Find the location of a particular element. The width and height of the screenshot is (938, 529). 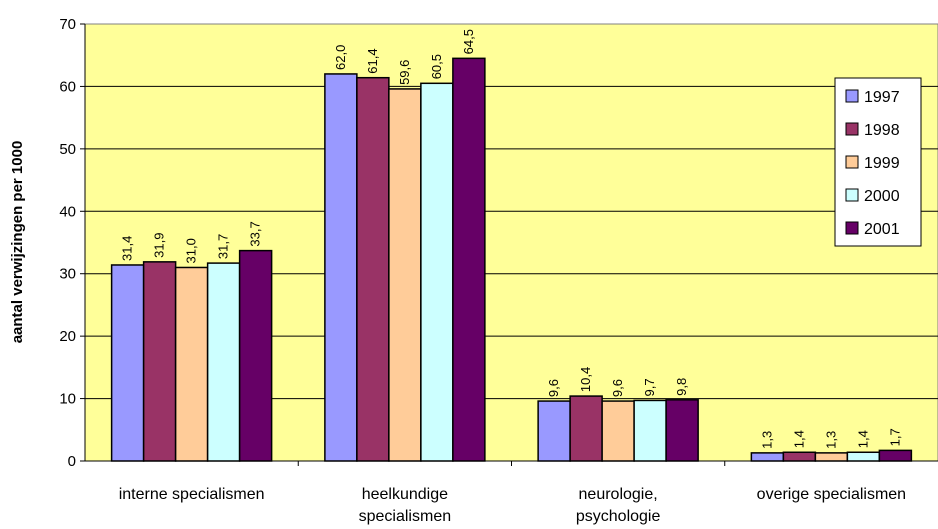

y-tick-label: 0 is located at coordinates (72, 461).